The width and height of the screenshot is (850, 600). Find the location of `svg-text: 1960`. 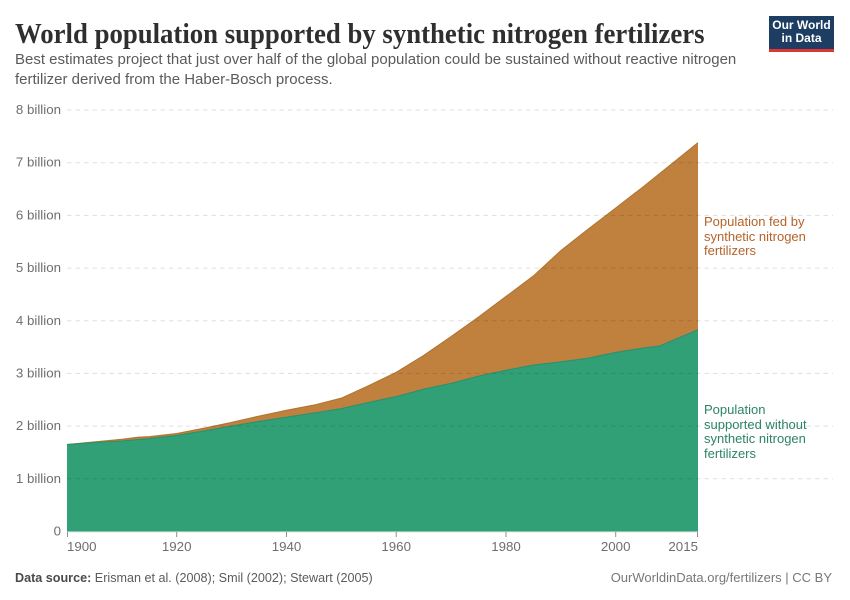

svg-text: 1960 is located at coordinates (396, 546).